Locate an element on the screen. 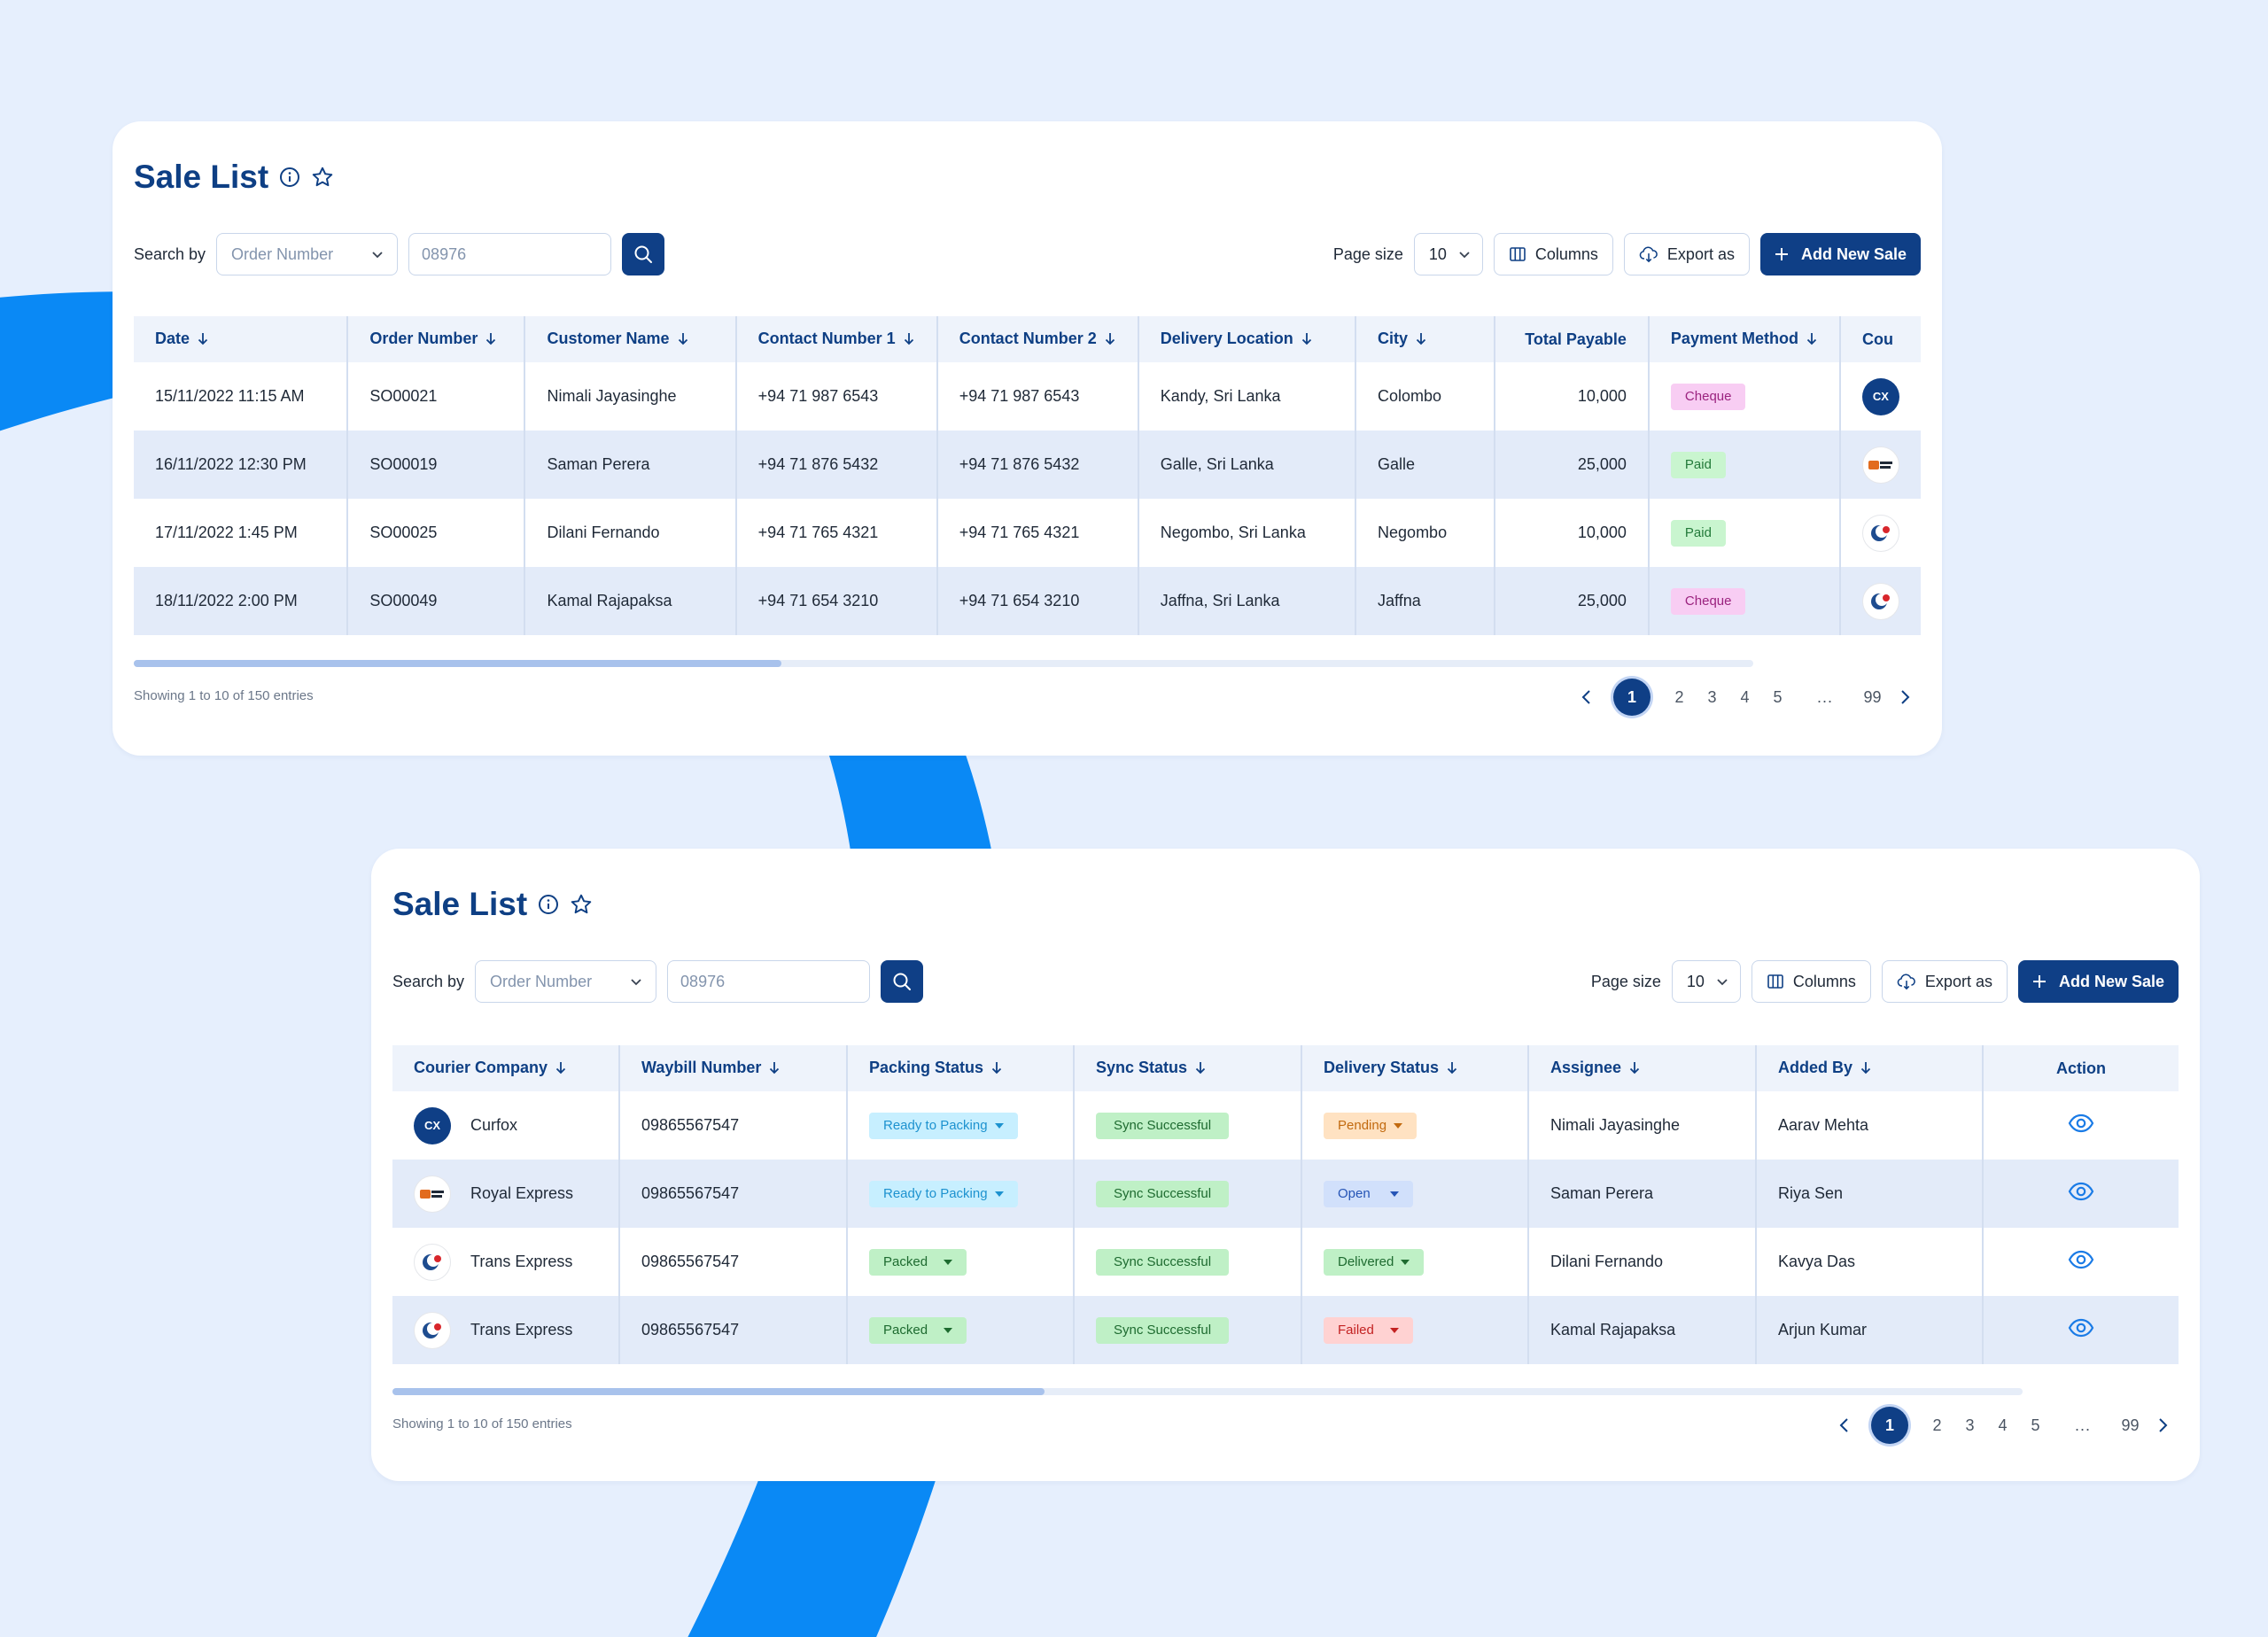 The width and height of the screenshot is (2268, 1637). col-header-sync-status: Sync Status is located at coordinates (1188, 1068).